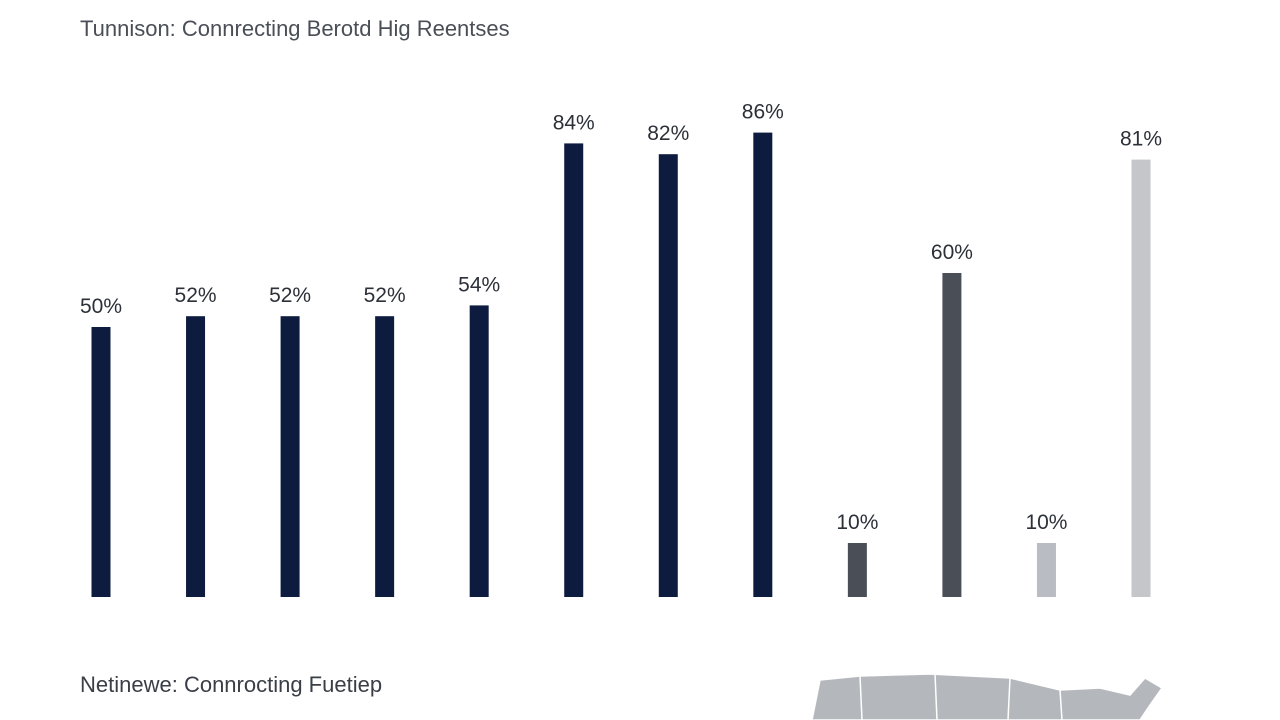  Describe the element at coordinates (952, 252) in the screenshot. I see `value-label: 60%` at that location.